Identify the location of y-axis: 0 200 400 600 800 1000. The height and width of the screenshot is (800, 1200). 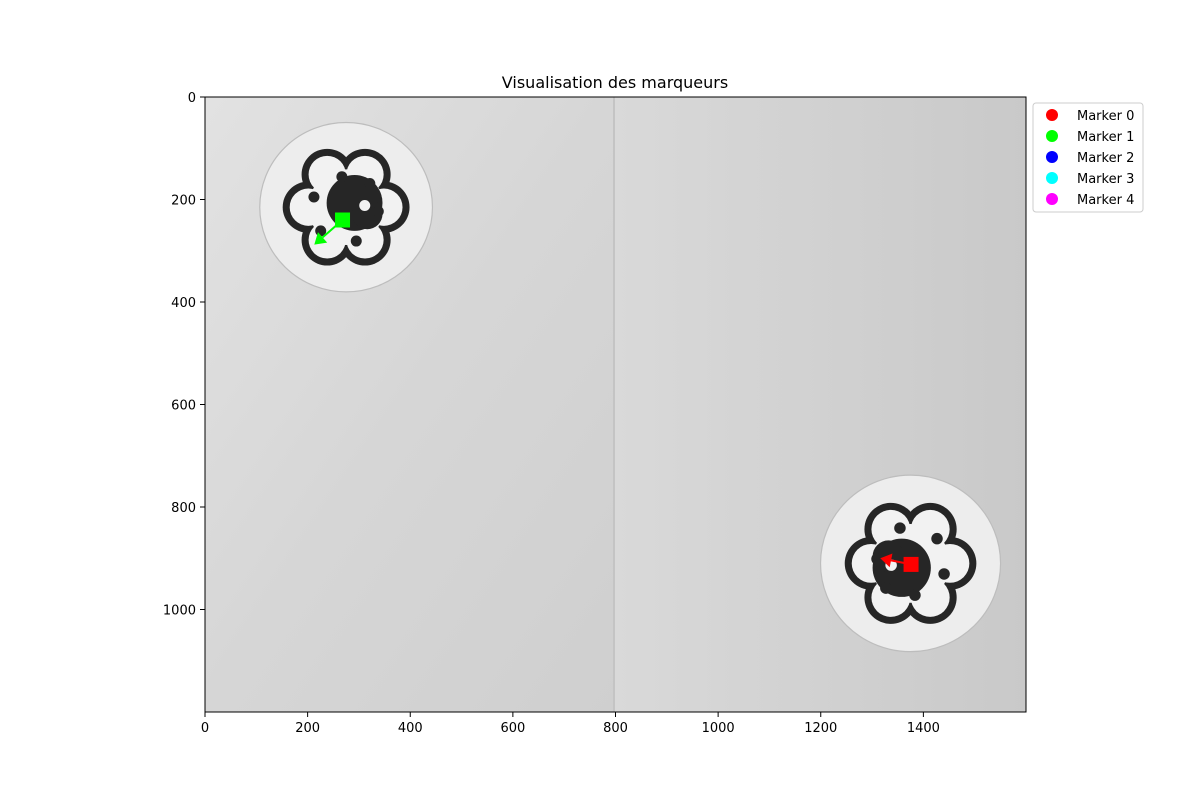
(184, 355).